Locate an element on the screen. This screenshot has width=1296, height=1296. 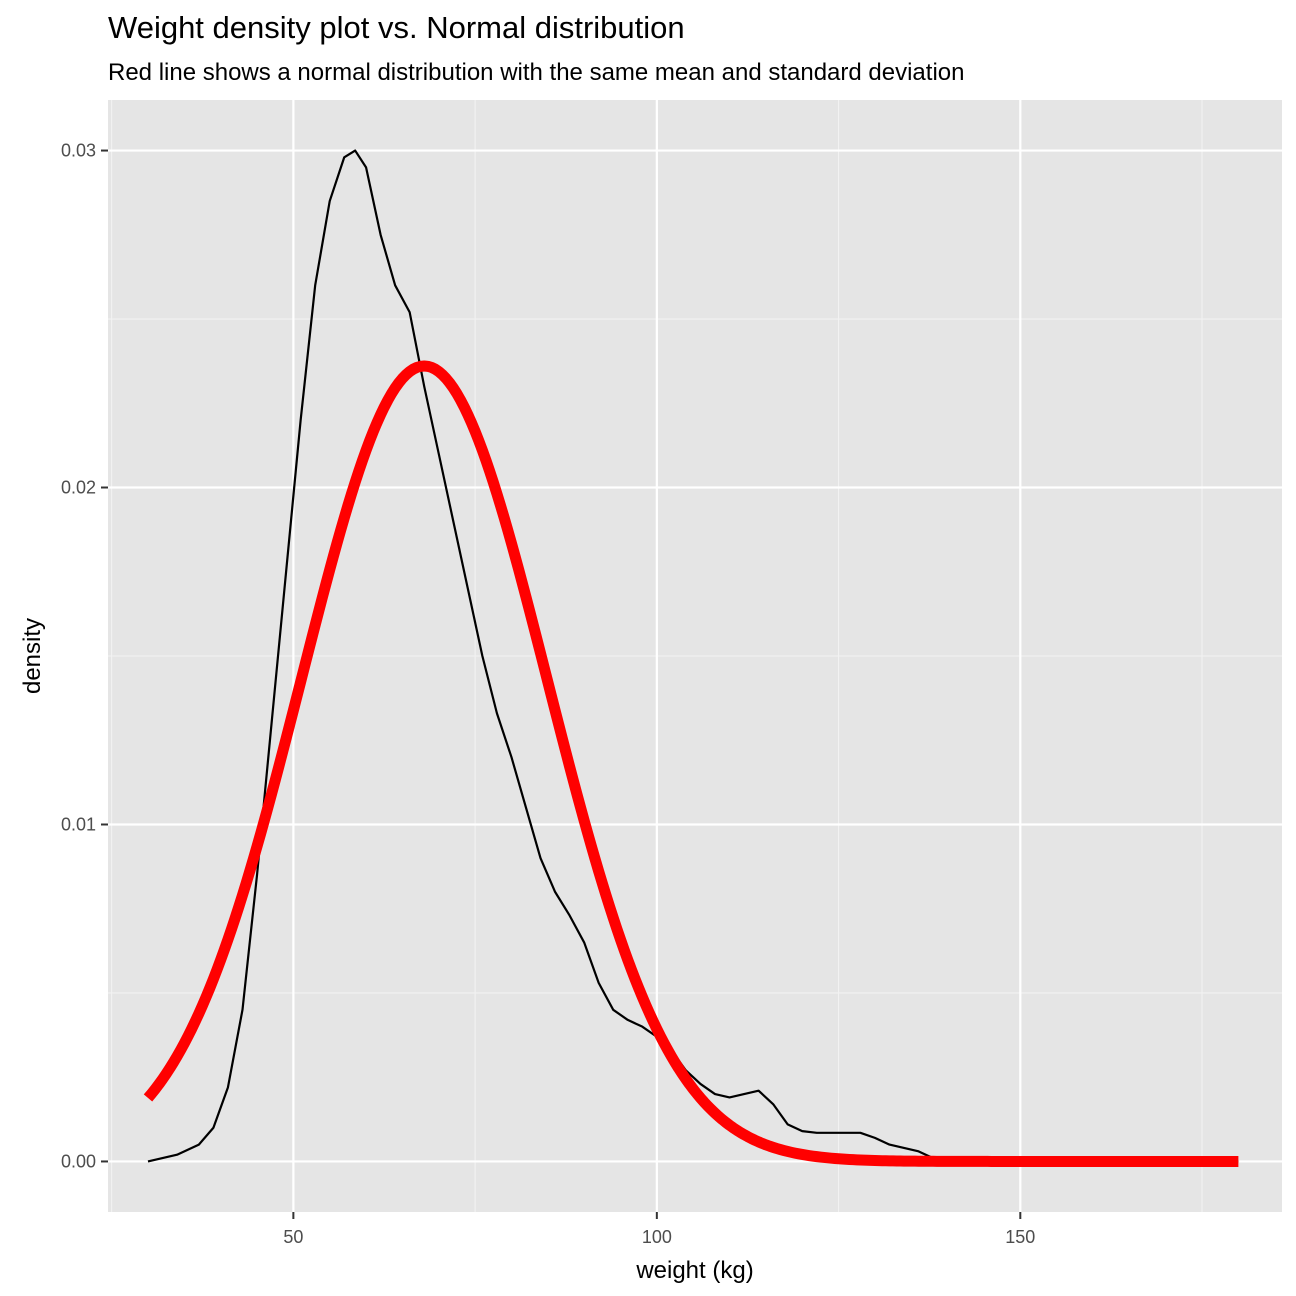
x-tick-label: 100 is located at coordinates (657, 1237).